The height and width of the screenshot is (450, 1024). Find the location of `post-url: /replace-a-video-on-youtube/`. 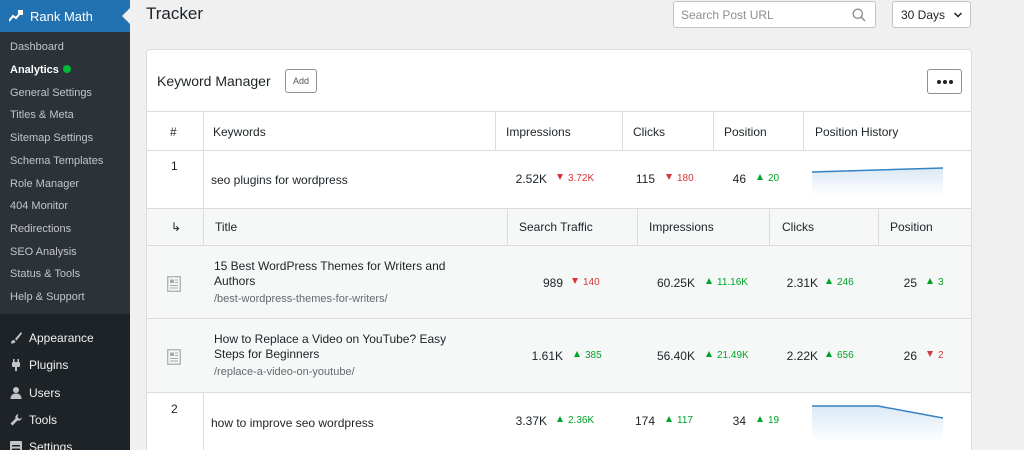

post-url: /replace-a-video-on-youtube/ is located at coordinates (284, 372).